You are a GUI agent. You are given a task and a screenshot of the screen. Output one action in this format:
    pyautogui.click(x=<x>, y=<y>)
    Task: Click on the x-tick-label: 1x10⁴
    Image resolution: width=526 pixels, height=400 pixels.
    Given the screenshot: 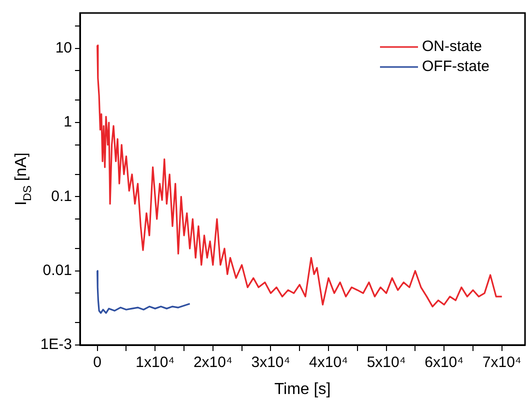 What is the action you would take?
    pyautogui.click(x=155, y=363)
    